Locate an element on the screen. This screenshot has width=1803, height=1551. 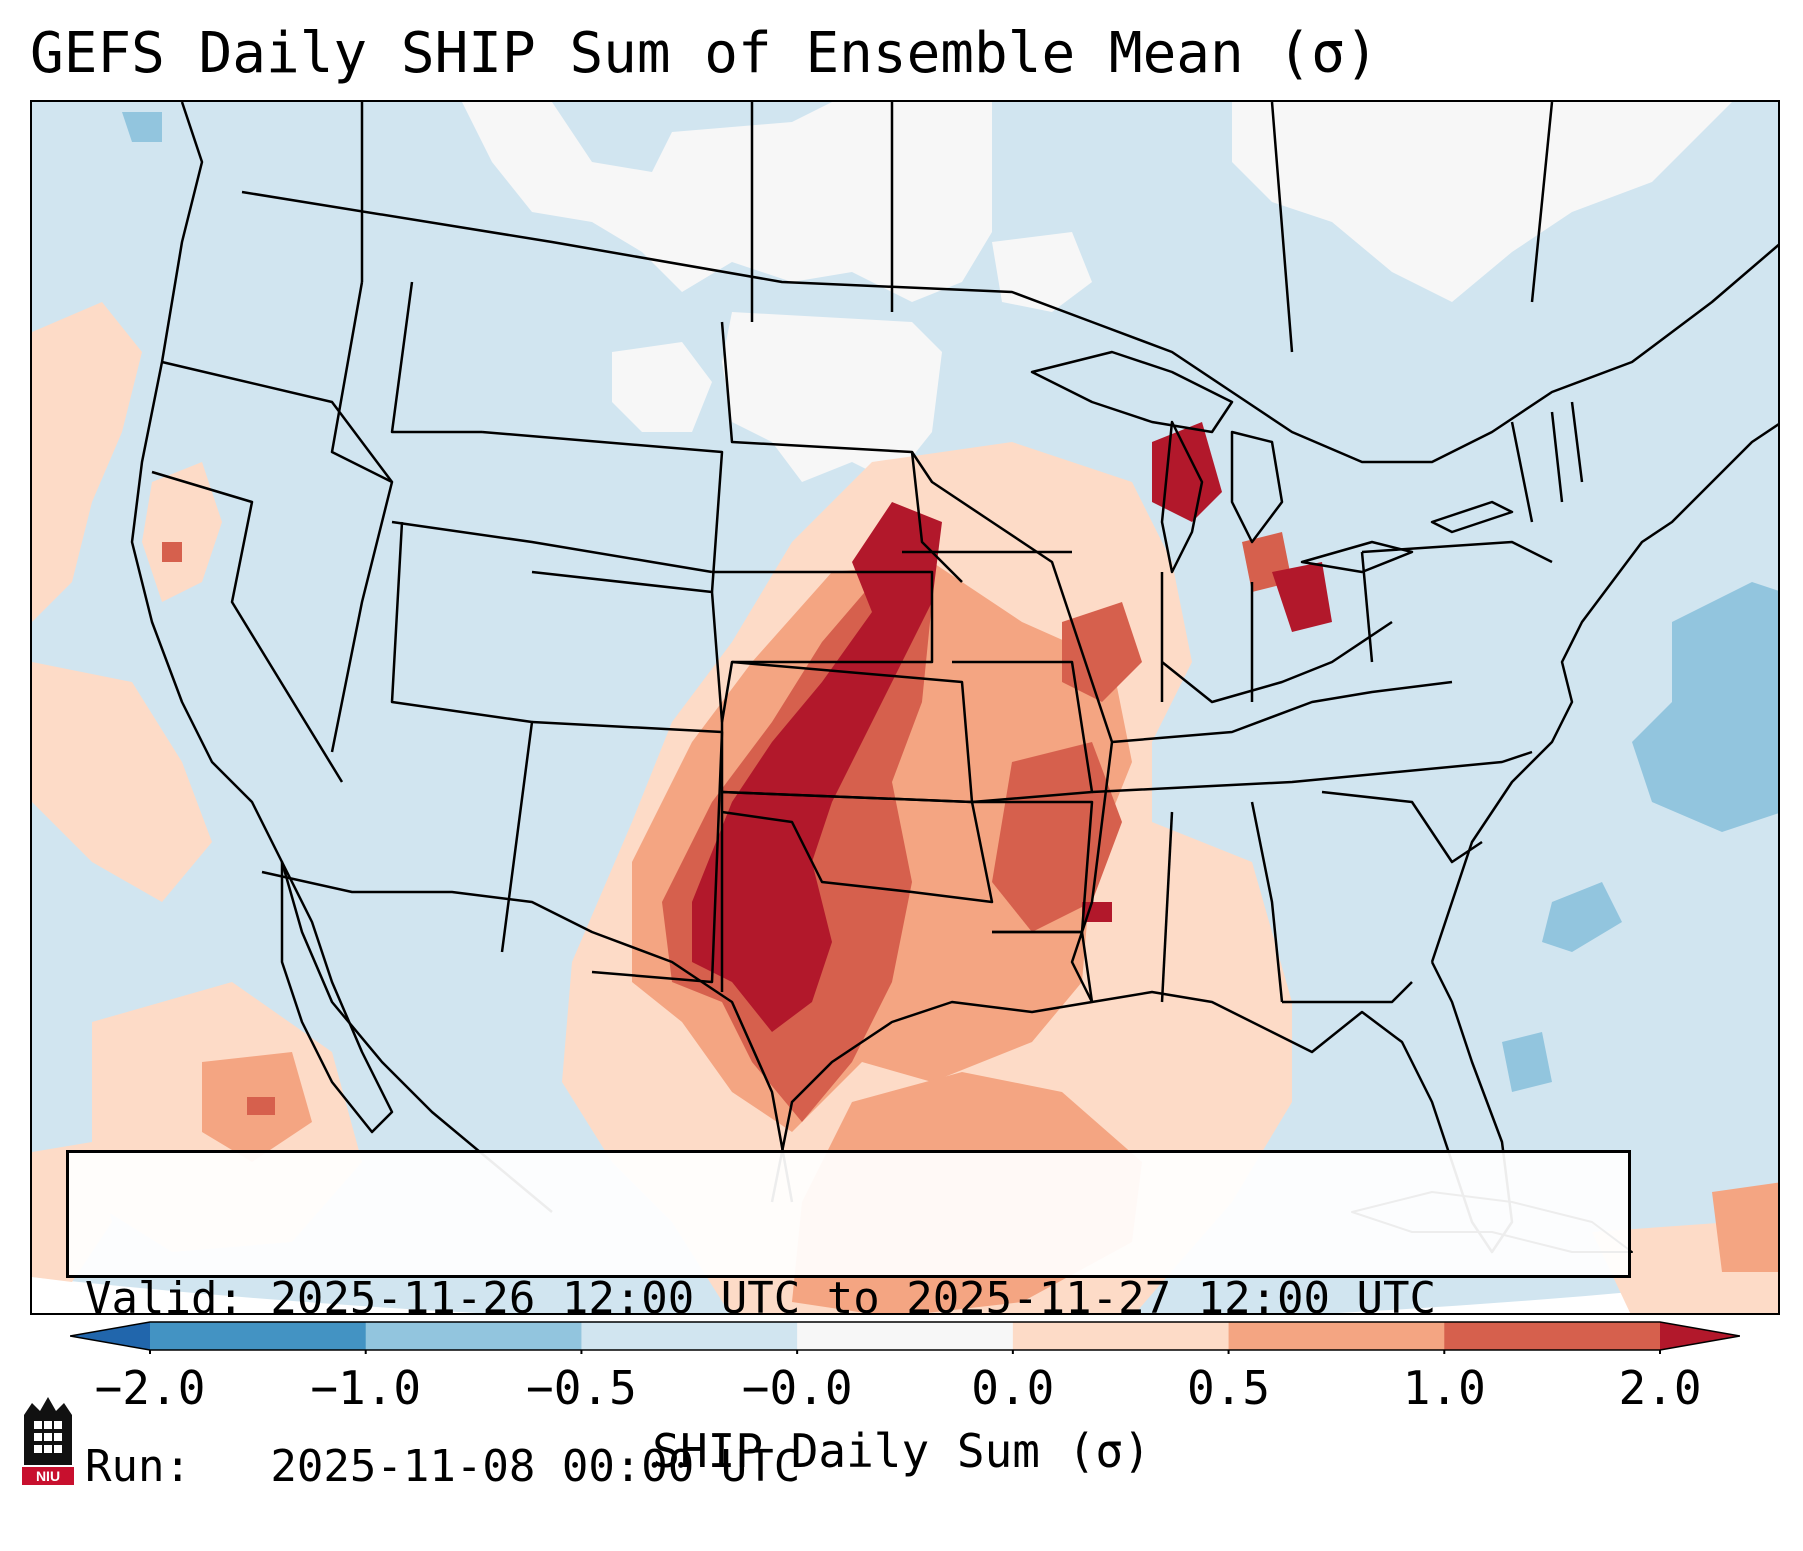
state-line-mississippi-river is located at coordinates (1012, 727).